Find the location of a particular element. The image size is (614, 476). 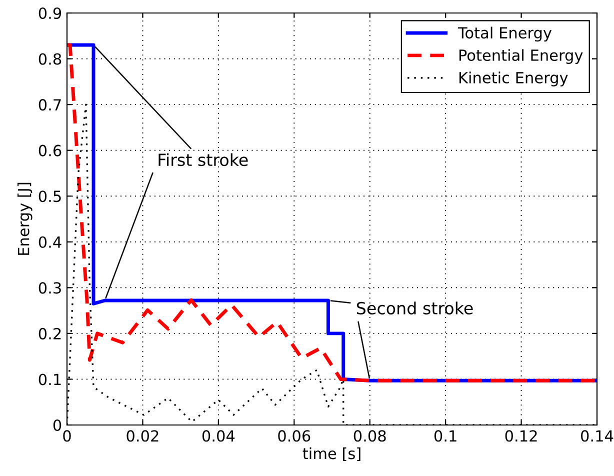

y-tick-label: 0.1 is located at coordinates (49, 380).